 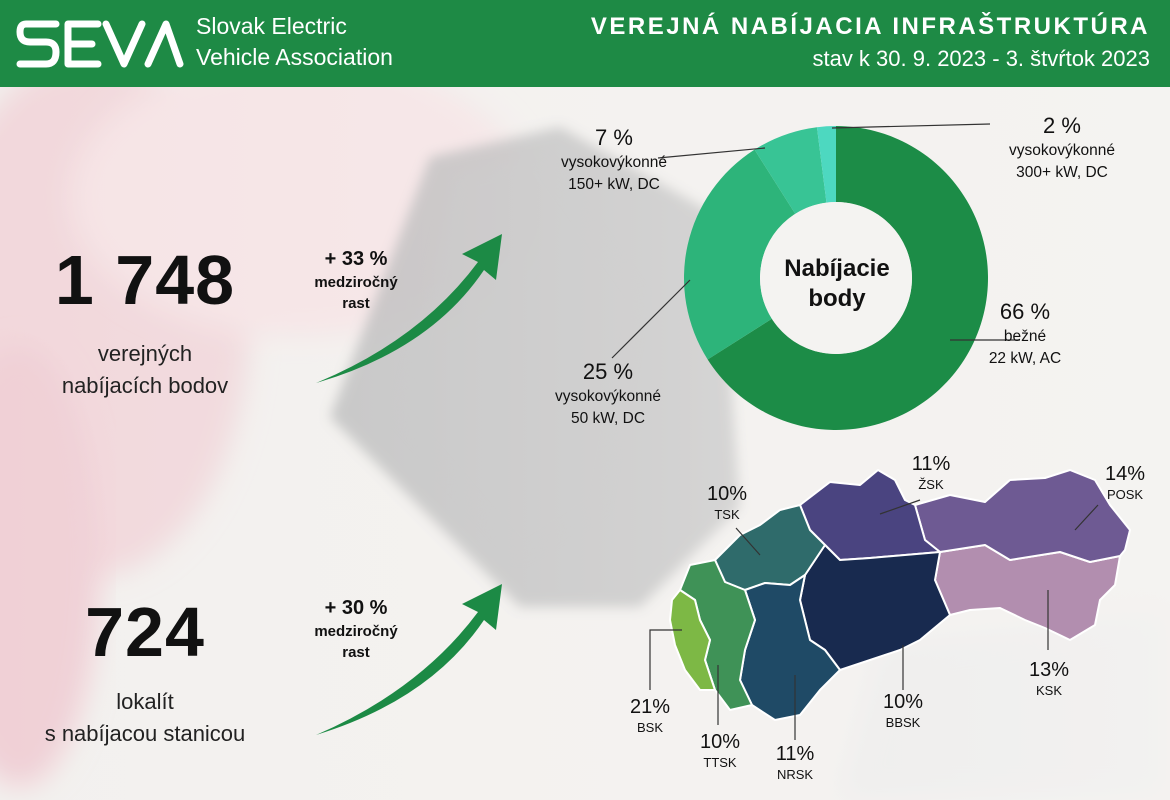 What do you see at coordinates (1062, 172) in the screenshot?
I see `donut-label-dc300-line2: 300+ kW, DC` at bounding box center [1062, 172].